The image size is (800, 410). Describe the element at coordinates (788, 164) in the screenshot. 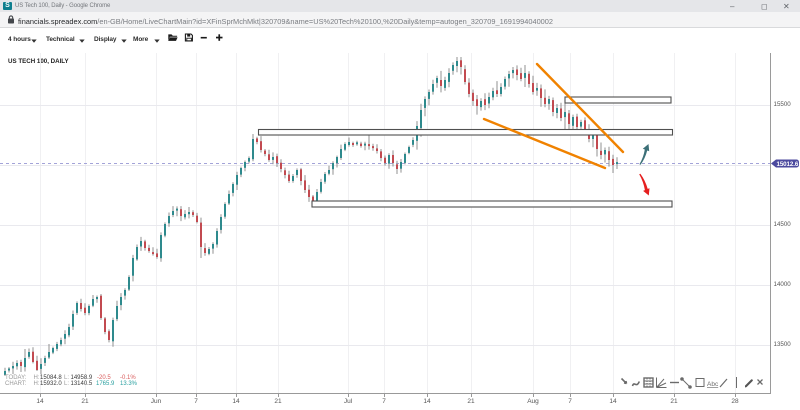

I see `svg-text: 15012.6` at that location.